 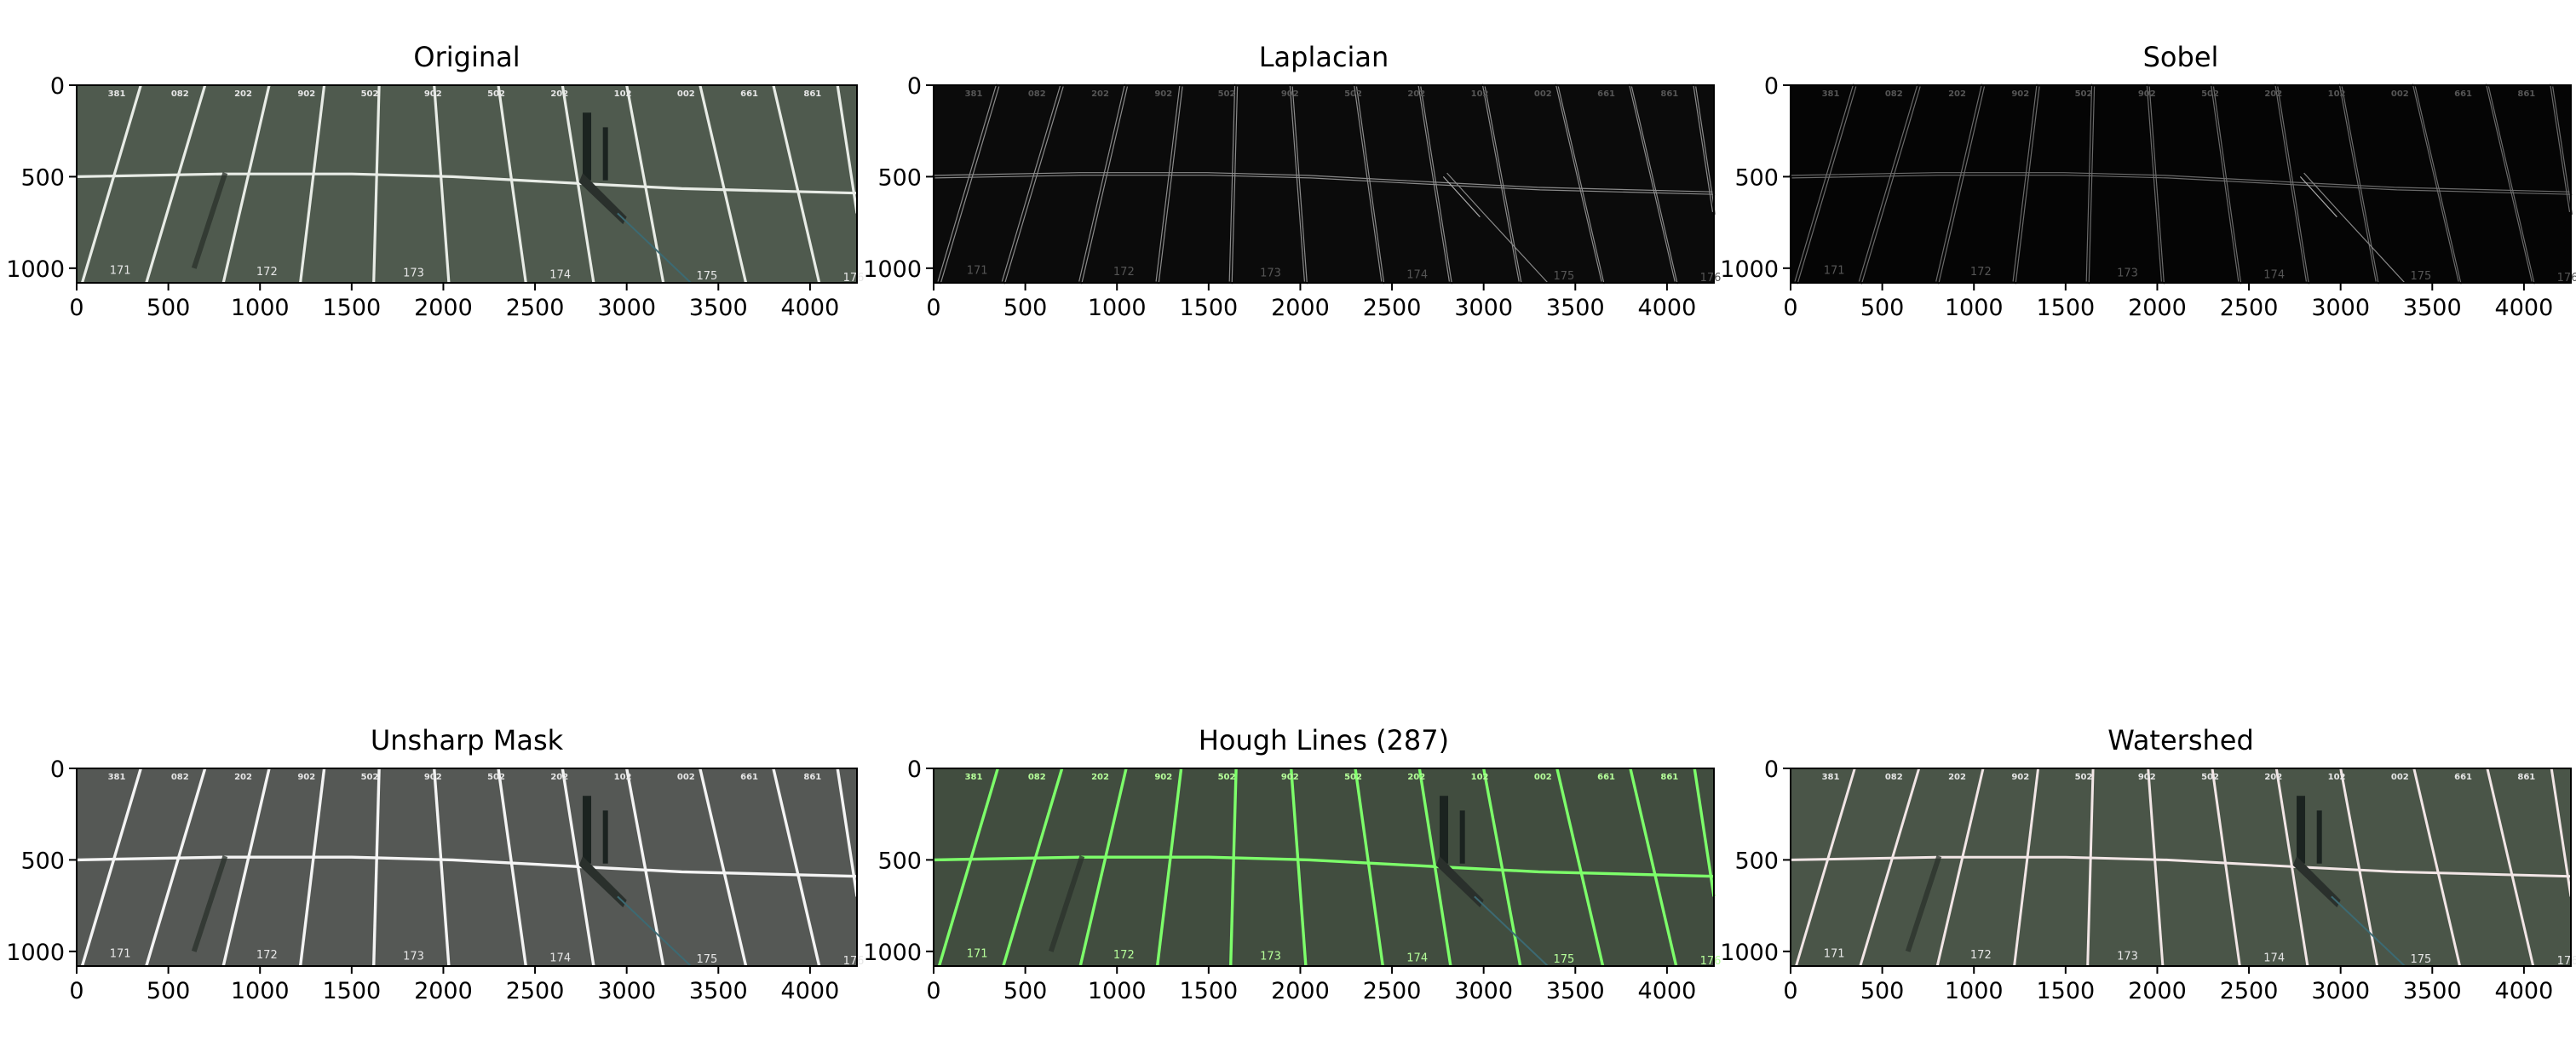 What do you see at coordinates (933, 991) in the screenshot?
I see `x-tick-label: 0` at bounding box center [933, 991].